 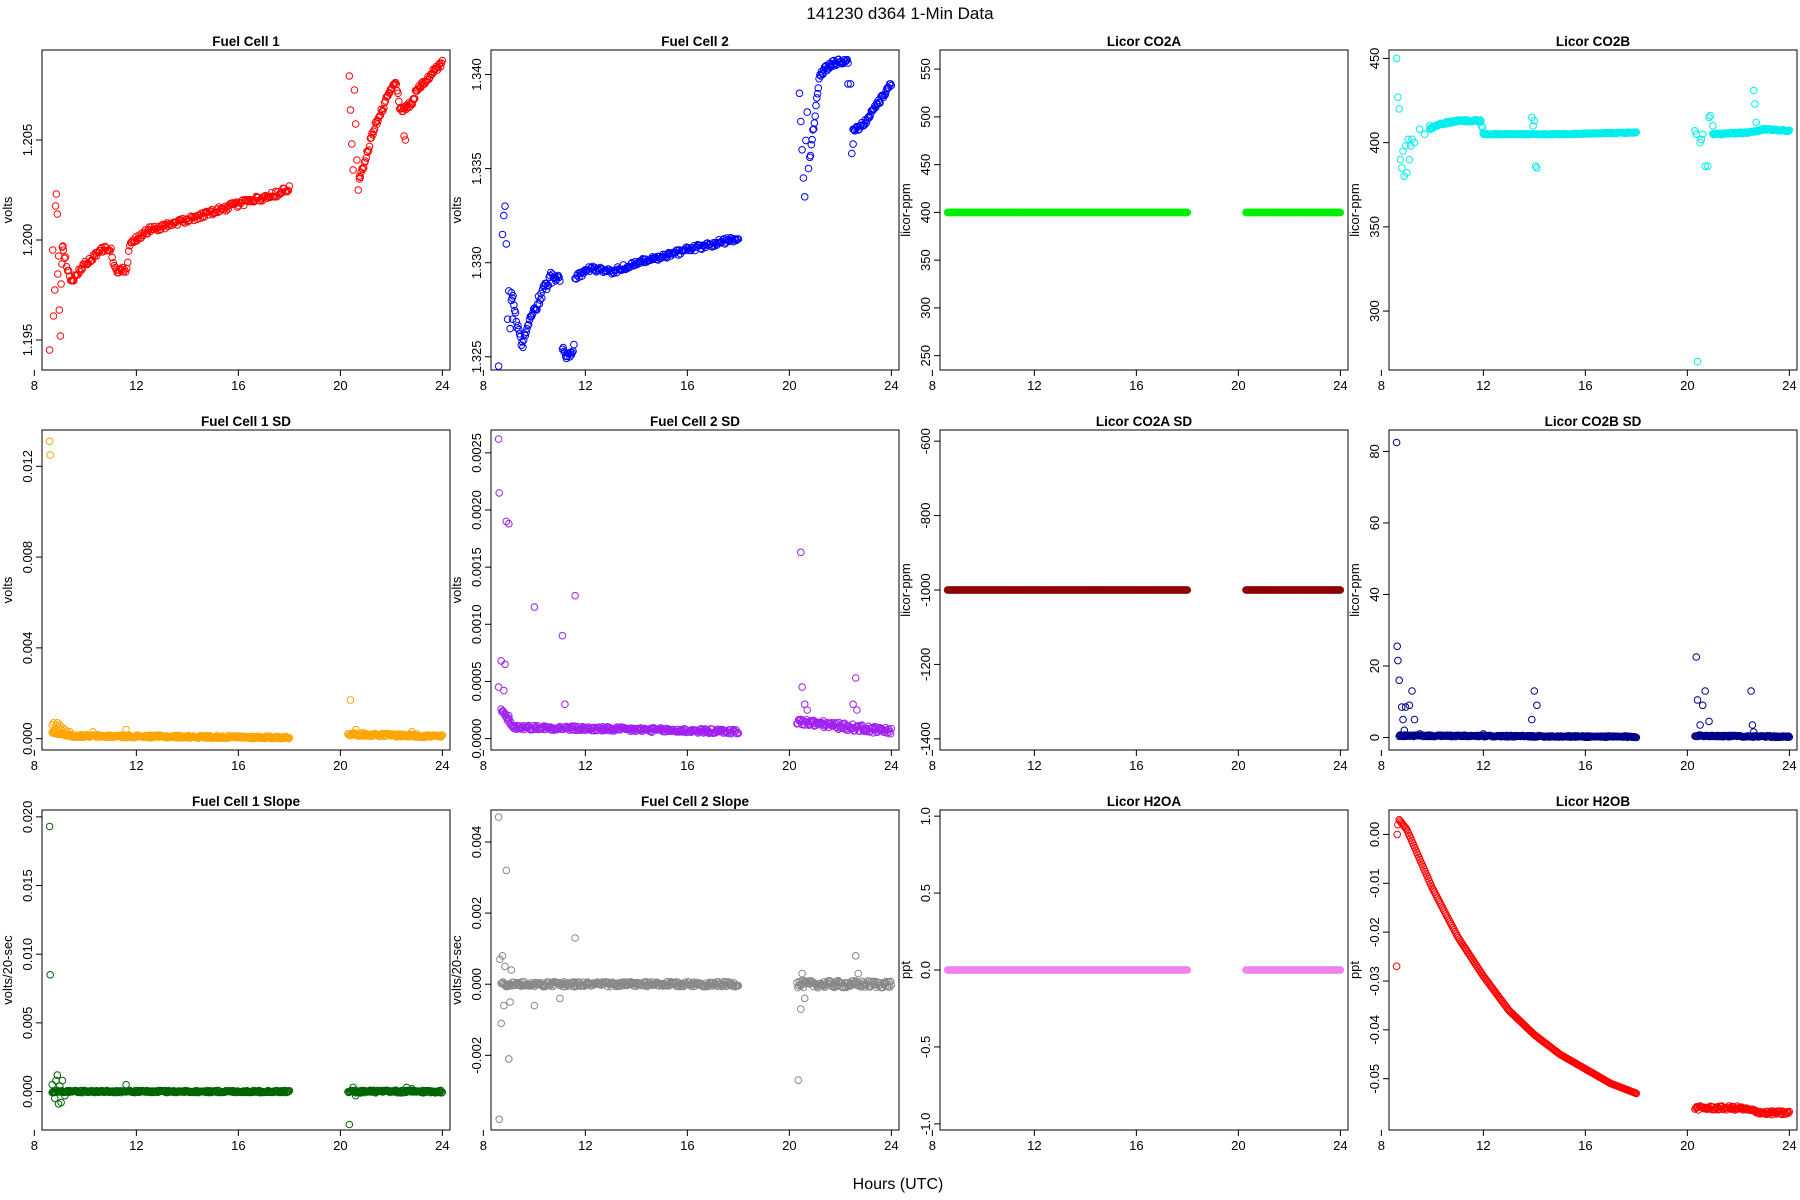 I want to click on y-tick-label: 350, so click(x=925, y=260).